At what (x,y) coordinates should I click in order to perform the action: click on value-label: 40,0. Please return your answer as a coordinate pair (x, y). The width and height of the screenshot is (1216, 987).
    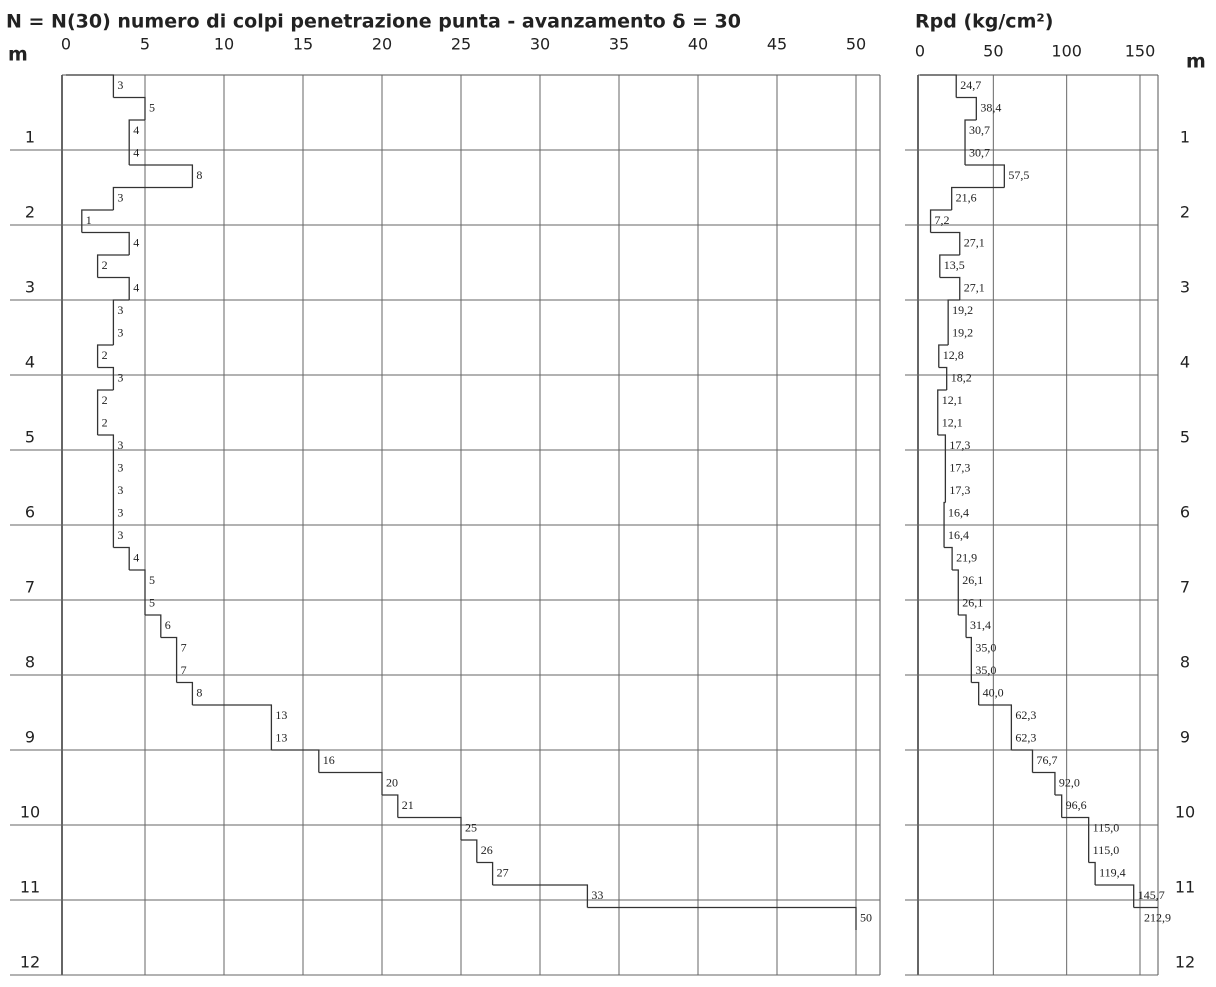
    Looking at the image, I should click on (993, 693).